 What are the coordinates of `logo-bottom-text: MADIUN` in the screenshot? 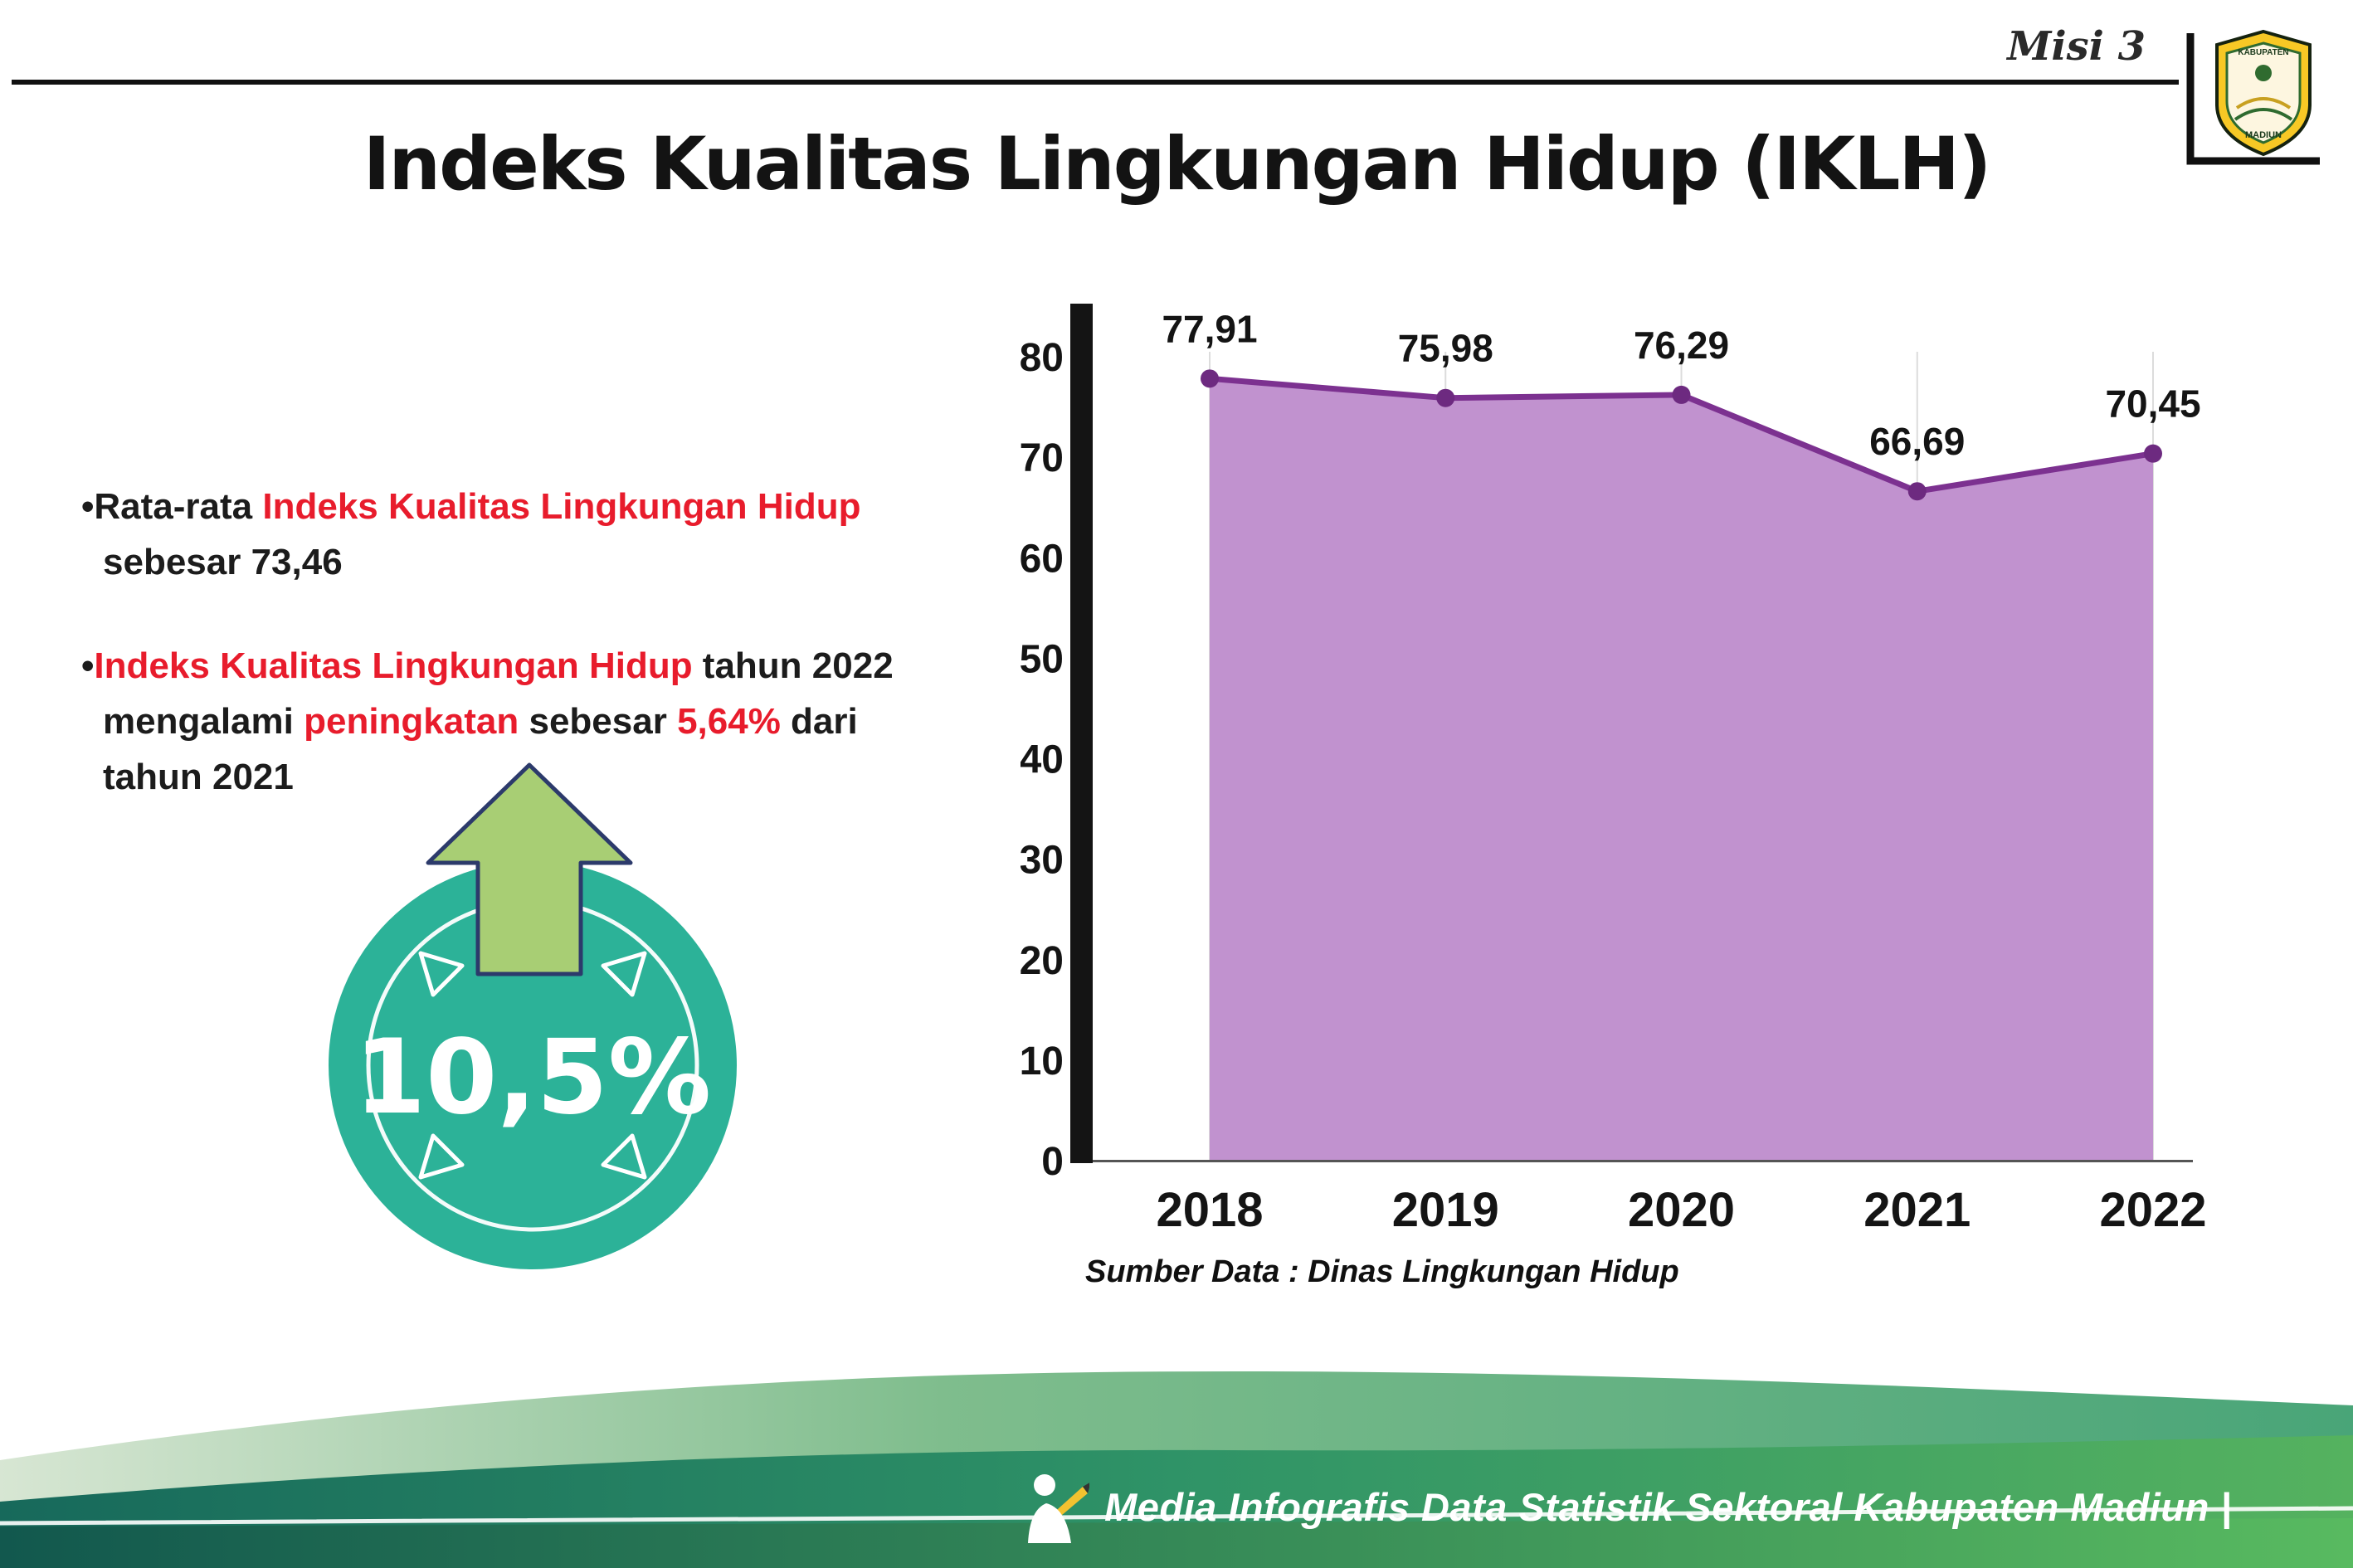 It's located at (2263, 135).